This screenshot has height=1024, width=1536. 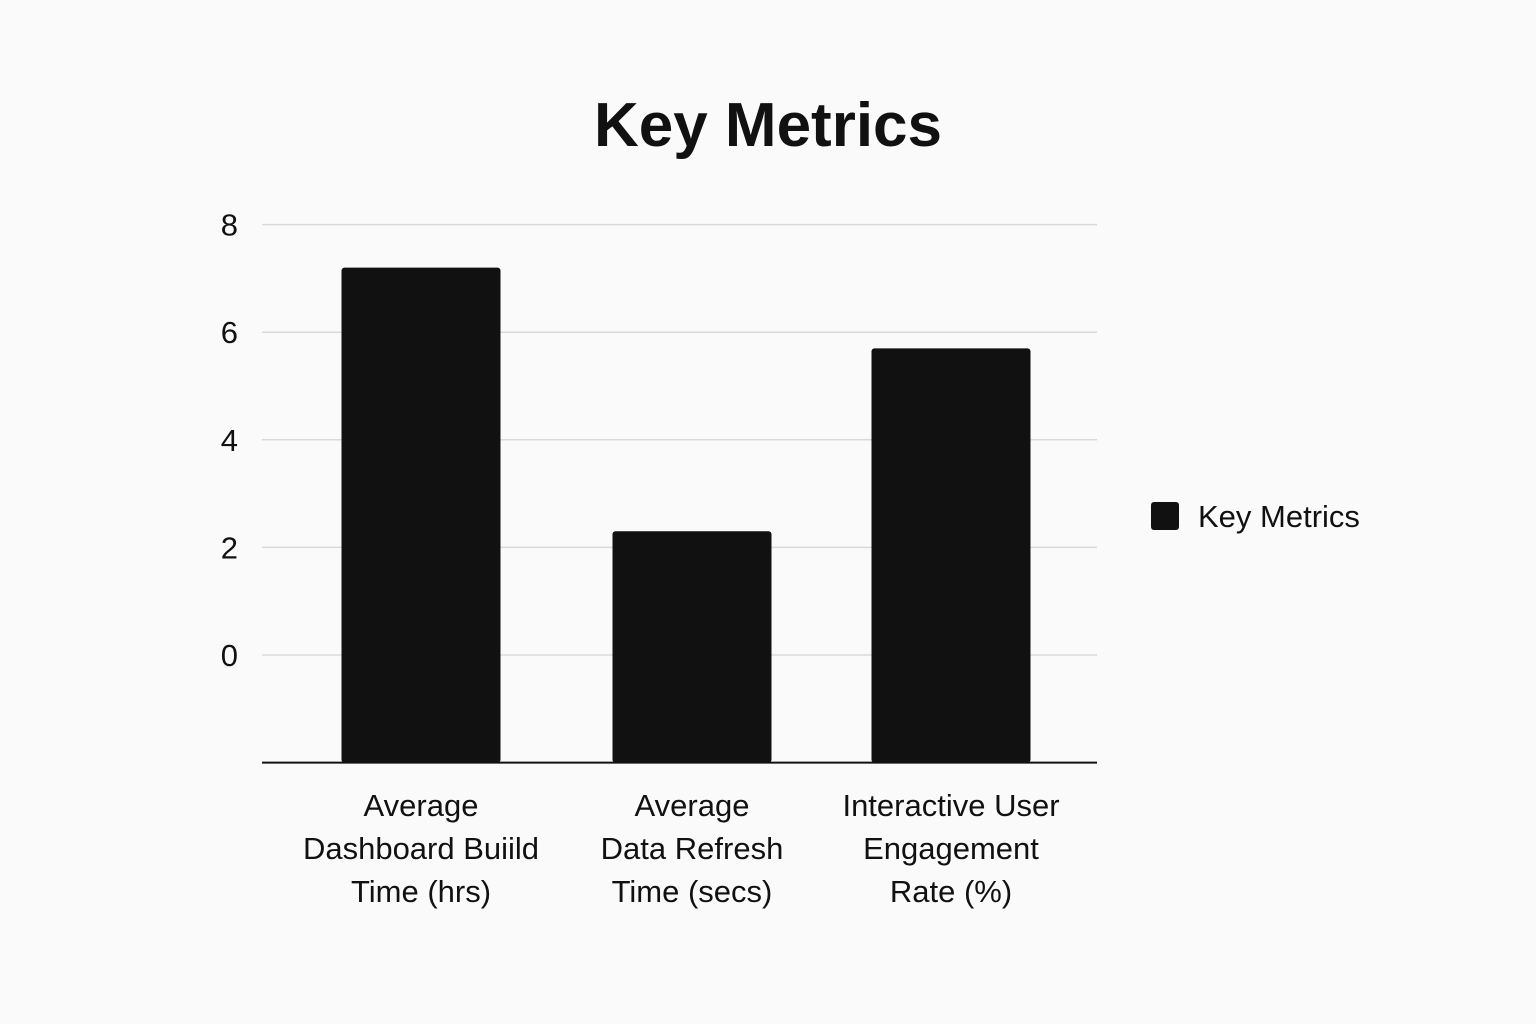 What do you see at coordinates (1279, 516) in the screenshot?
I see `legend-label: Key Metrics` at bounding box center [1279, 516].